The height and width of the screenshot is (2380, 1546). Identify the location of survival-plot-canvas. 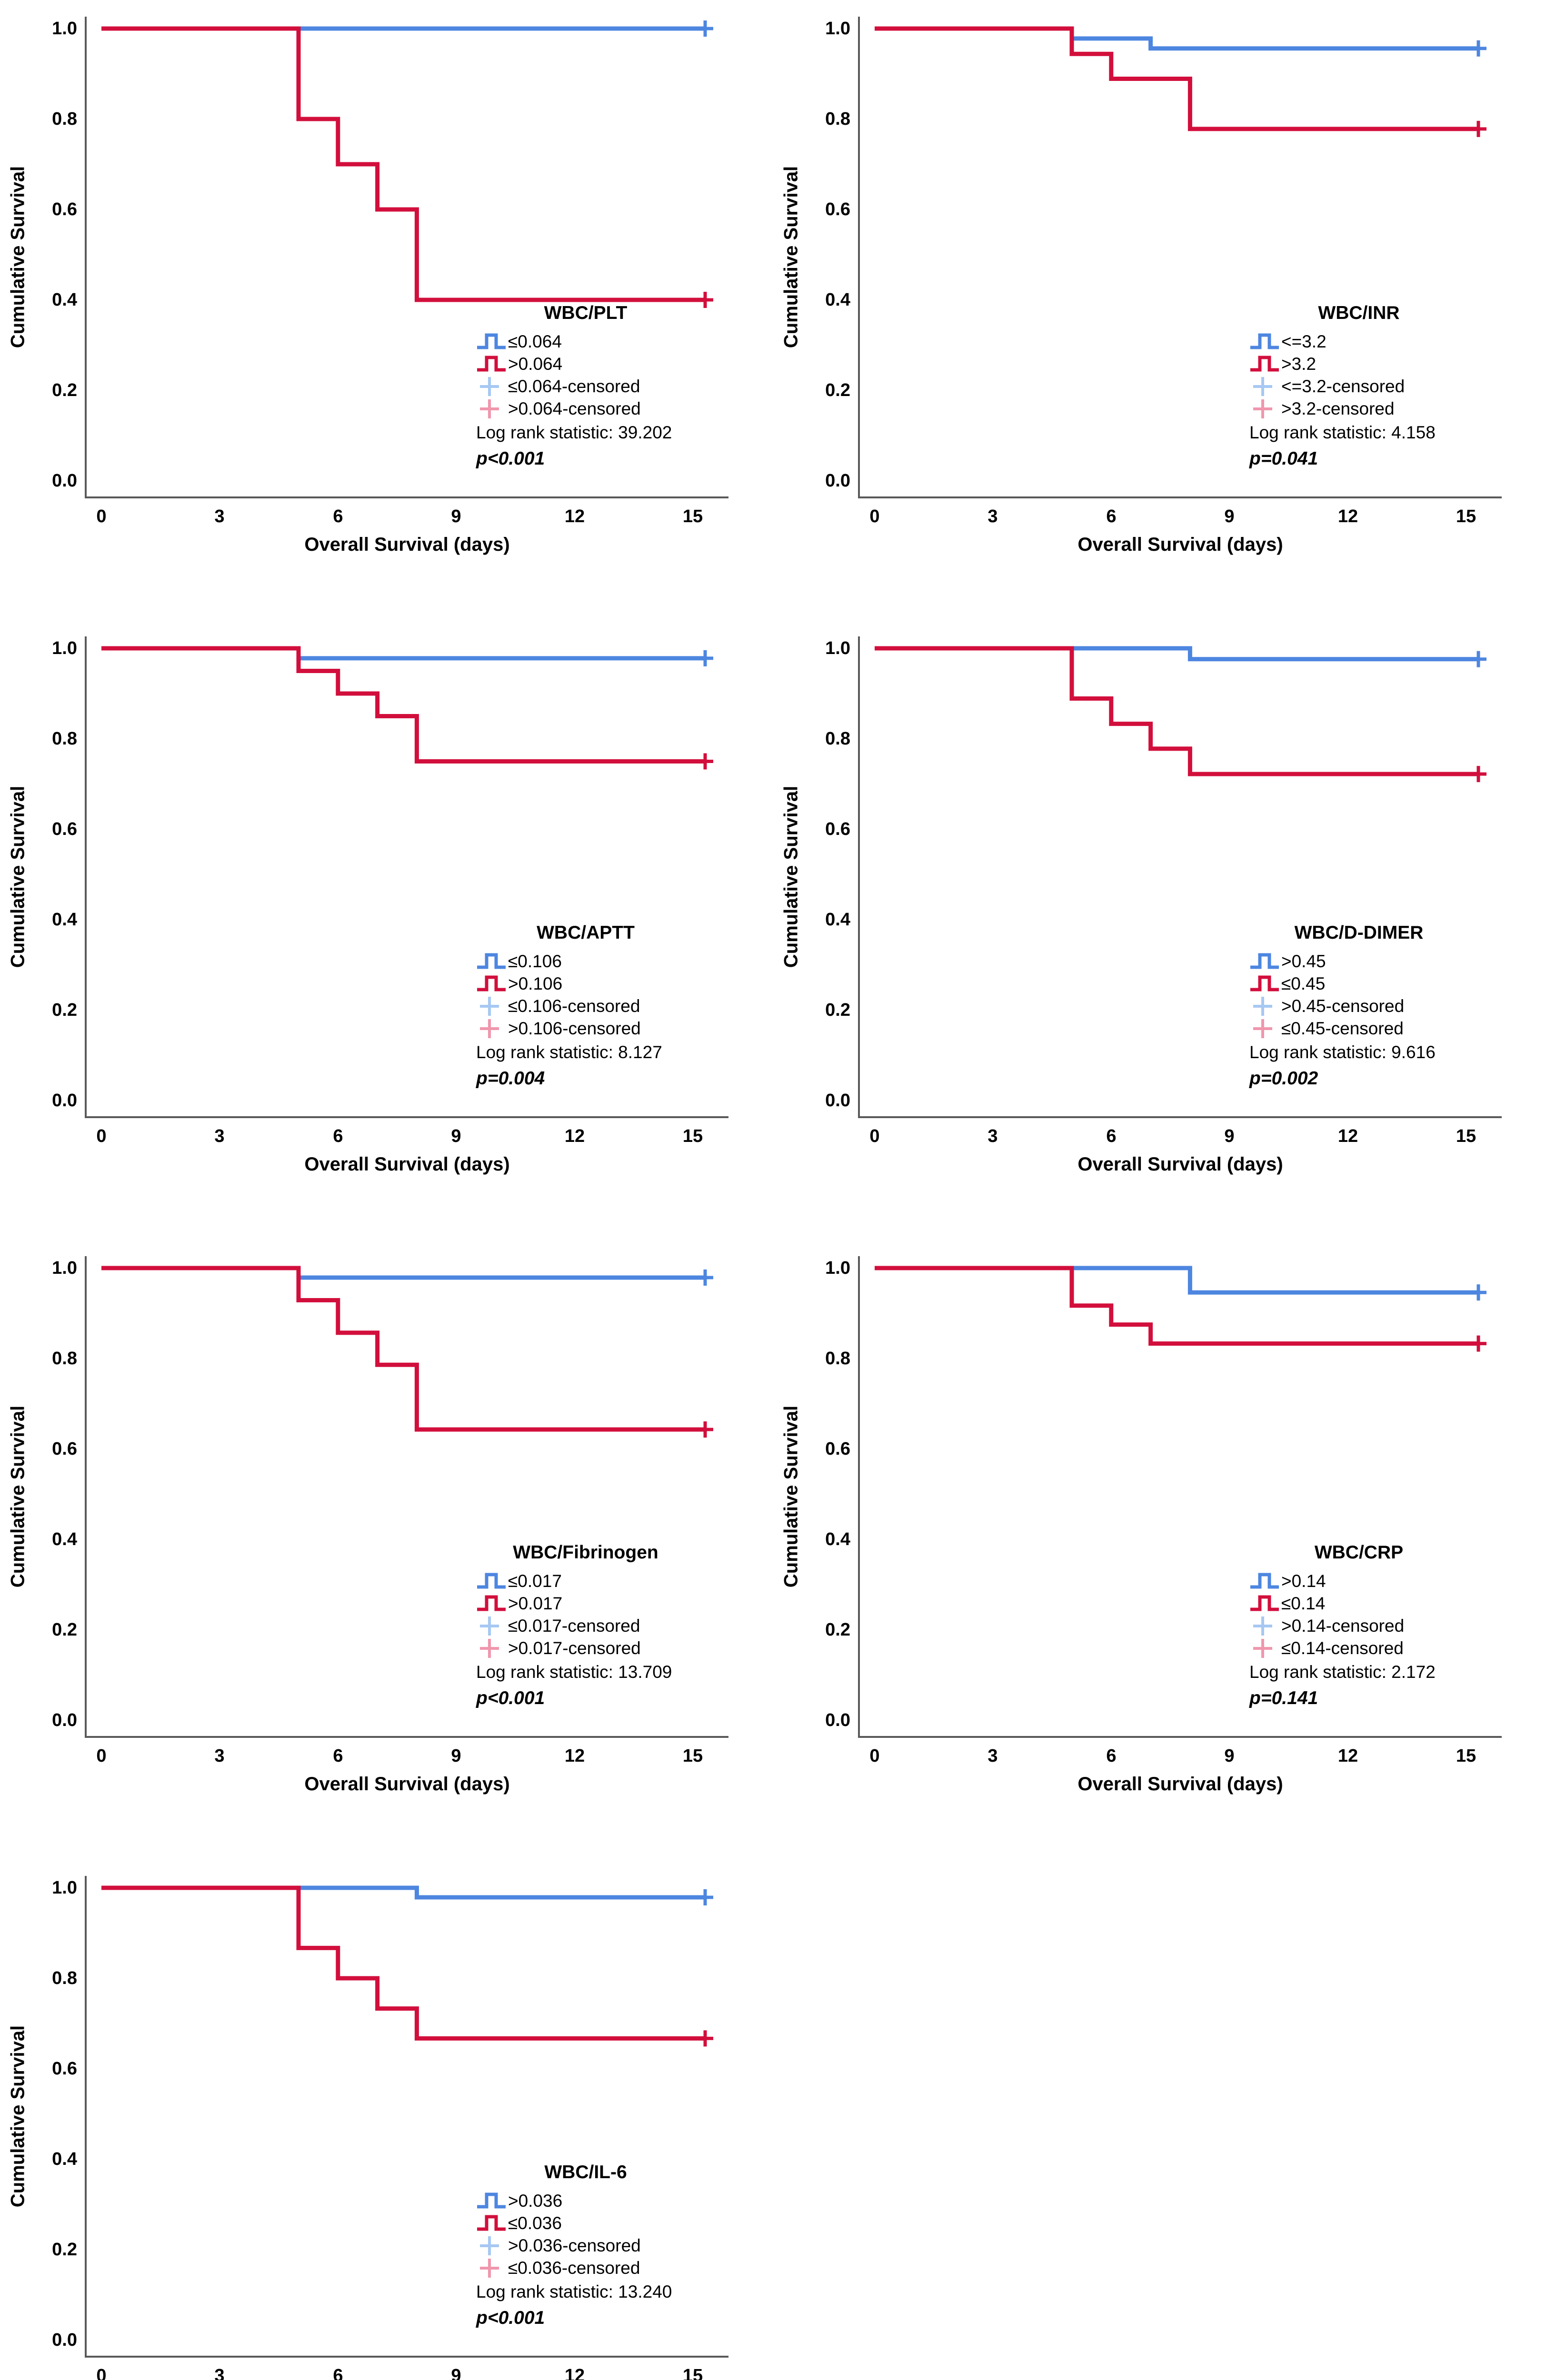
(406, 257).